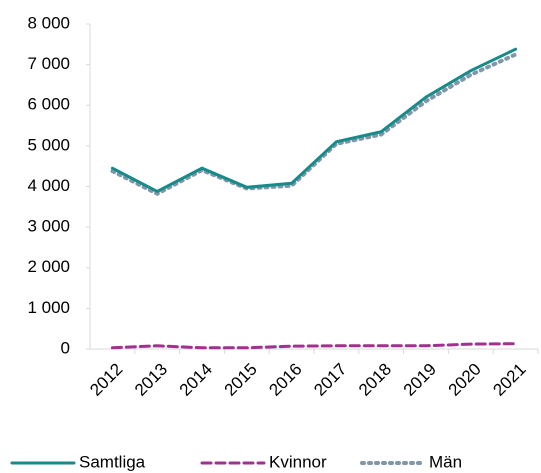 Image resolution: width=541 pixels, height=473 pixels. I want to click on y-tick-label: 8 000, so click(48, 22).